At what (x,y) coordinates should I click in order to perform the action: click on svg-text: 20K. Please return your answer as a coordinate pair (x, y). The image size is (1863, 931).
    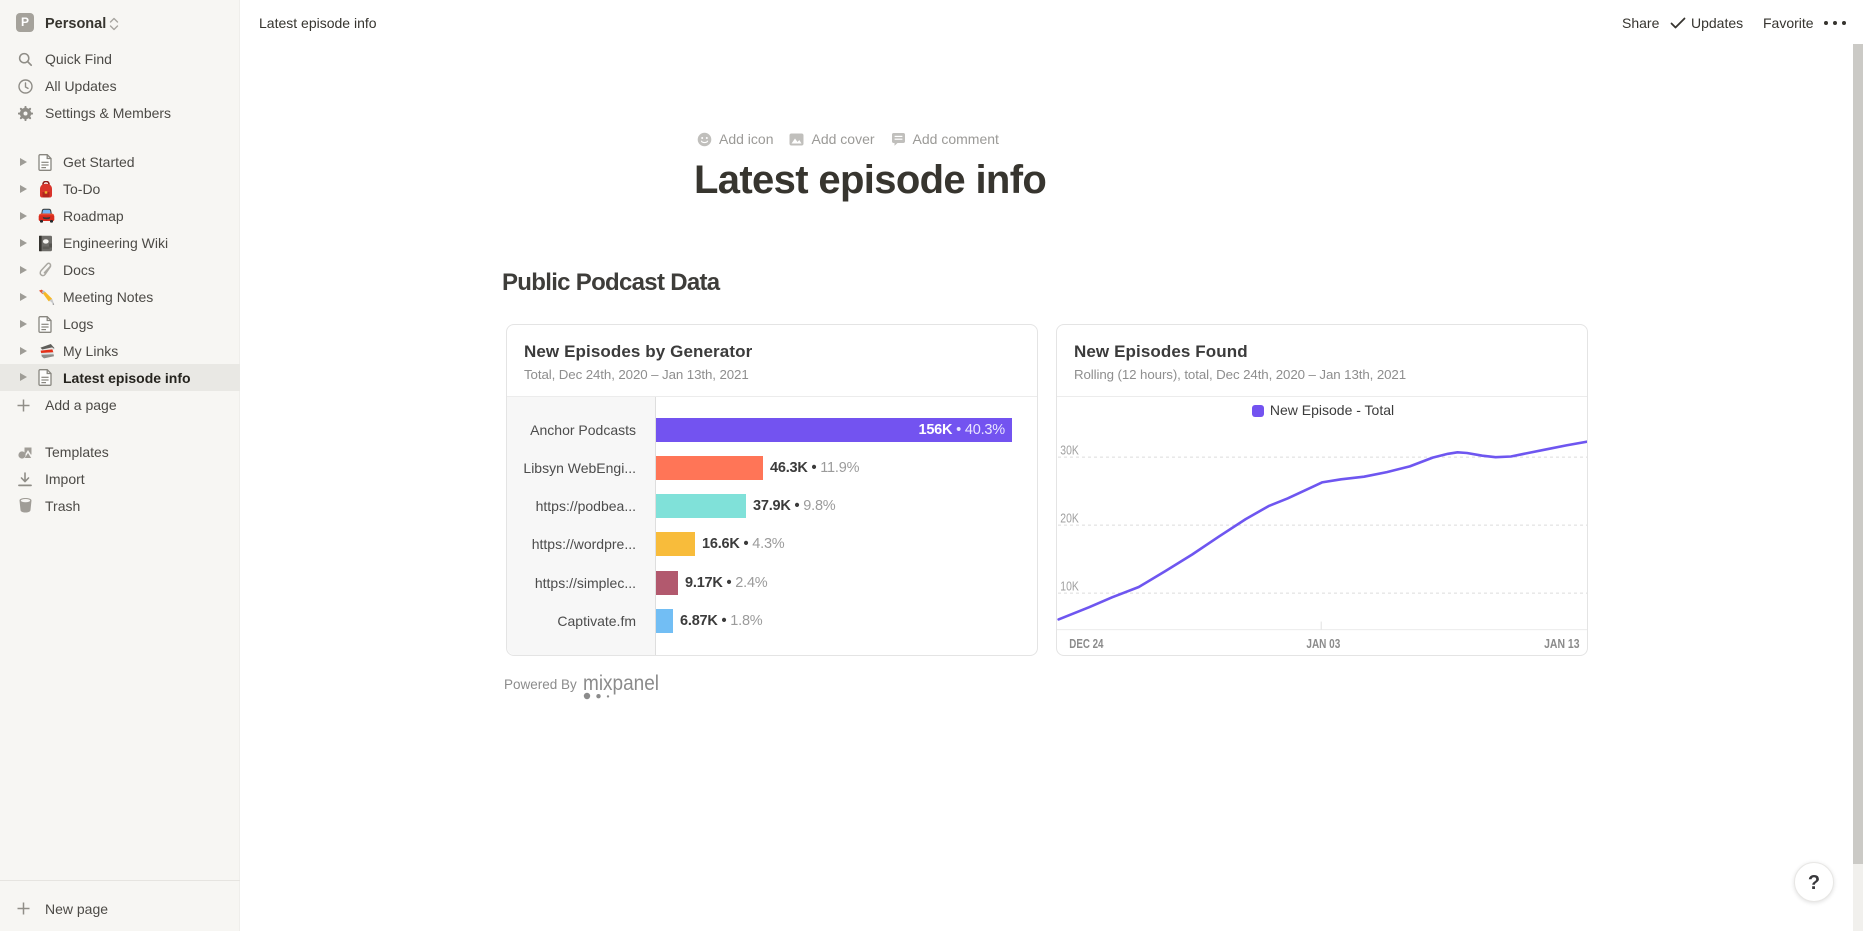
    Looking at the image, I should click on (1069, 518).